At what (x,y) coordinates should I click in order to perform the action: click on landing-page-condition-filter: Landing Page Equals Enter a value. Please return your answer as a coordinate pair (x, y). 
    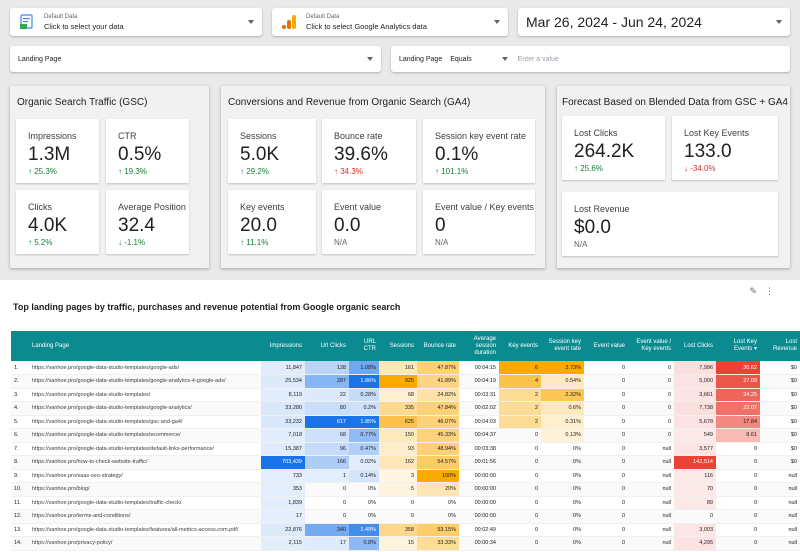
    Looking at the image, I should click on (590, 59).